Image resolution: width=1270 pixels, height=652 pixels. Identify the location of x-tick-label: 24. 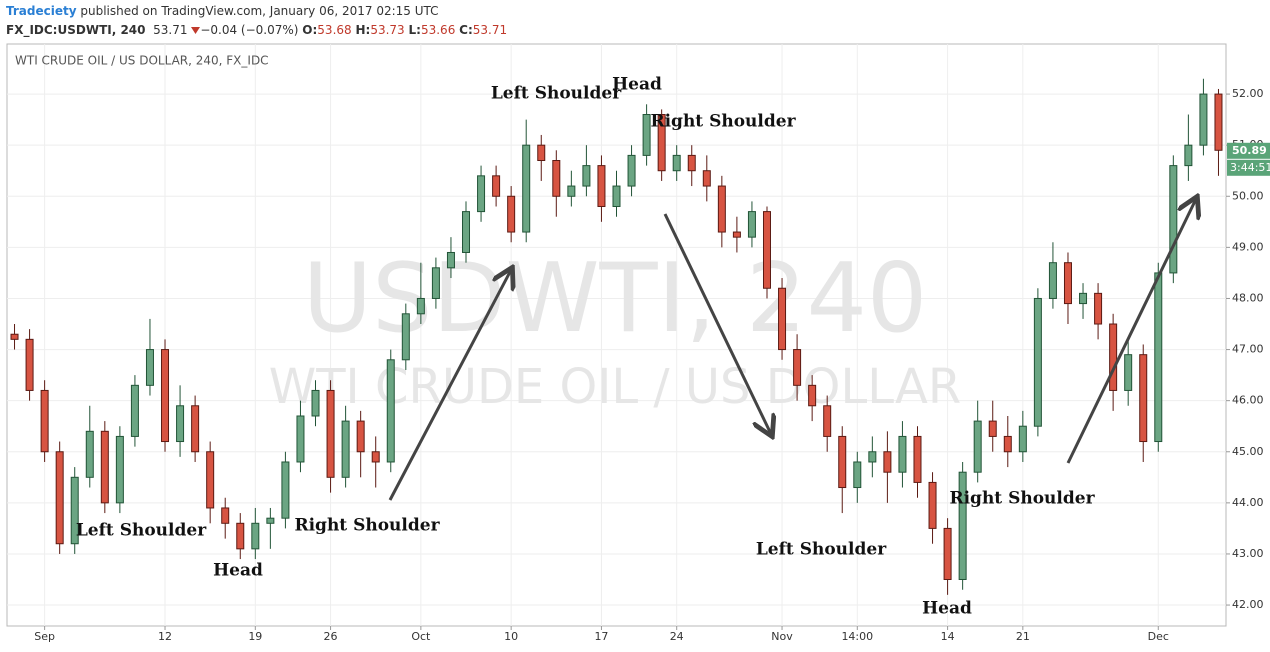
(677, 636).